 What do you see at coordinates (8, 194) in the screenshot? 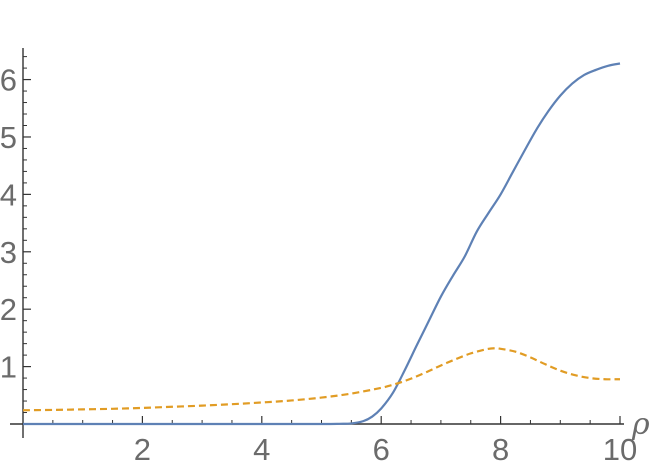
I see `y-tick-label: 4` at bounding box center [8, 194].